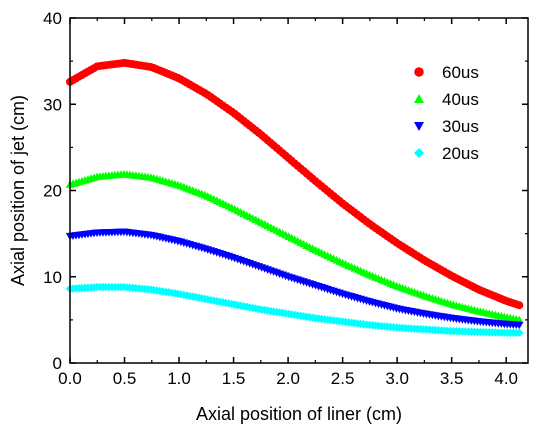 Image resolution: width=550 pixels, height=437 pixels. What do you see at coordinates (18, 190) in the screenshot?
I see `y-axis-title: Axial position of jet (cm)` at bounding box center [18, 190].